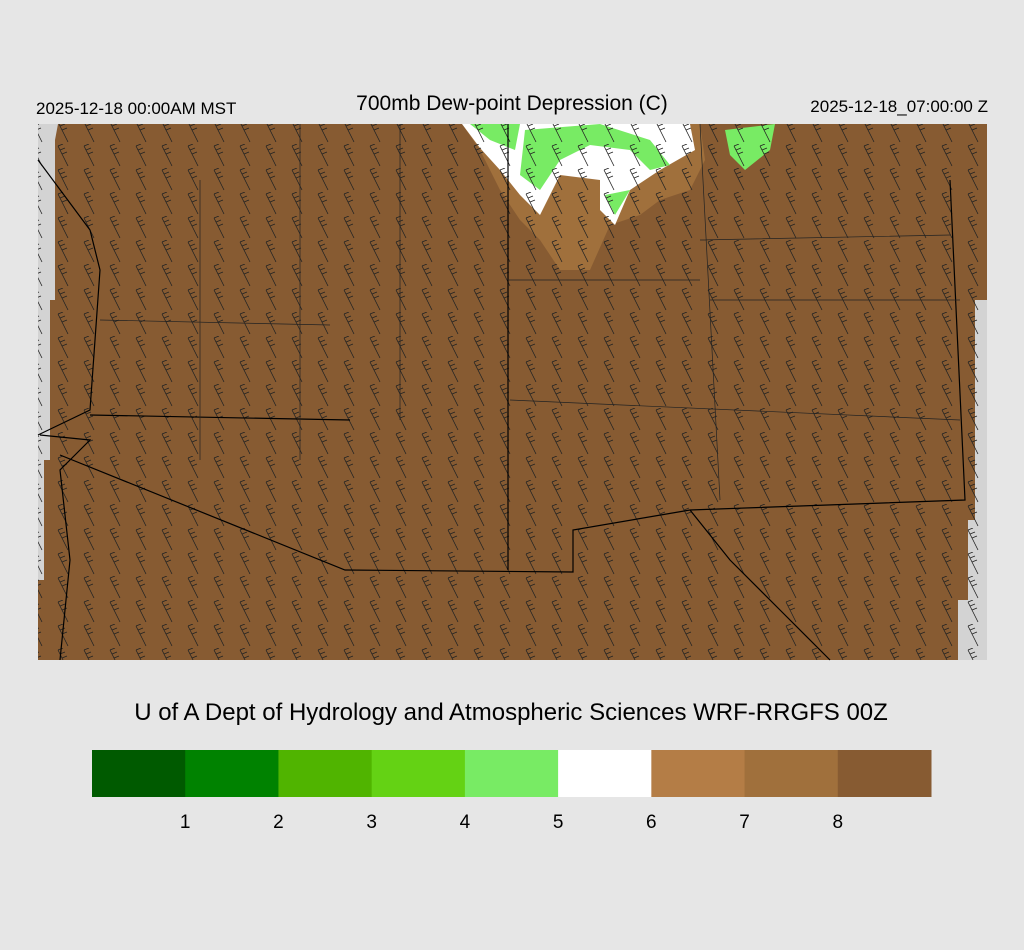  Describe the element at coordinates (899, 106) in the screenshot. I see `valid-time-utc: 2025-12-18_07:00:00 Z` at that location.